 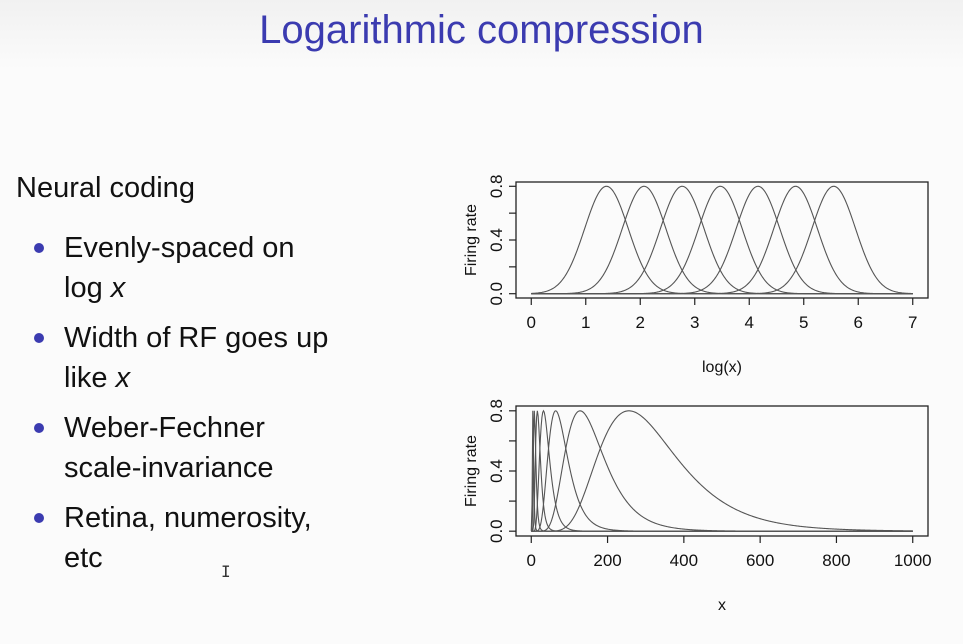 I want to click on bullet-text: Weber-Fechner scale-invariance, so click(x=227, y=448).